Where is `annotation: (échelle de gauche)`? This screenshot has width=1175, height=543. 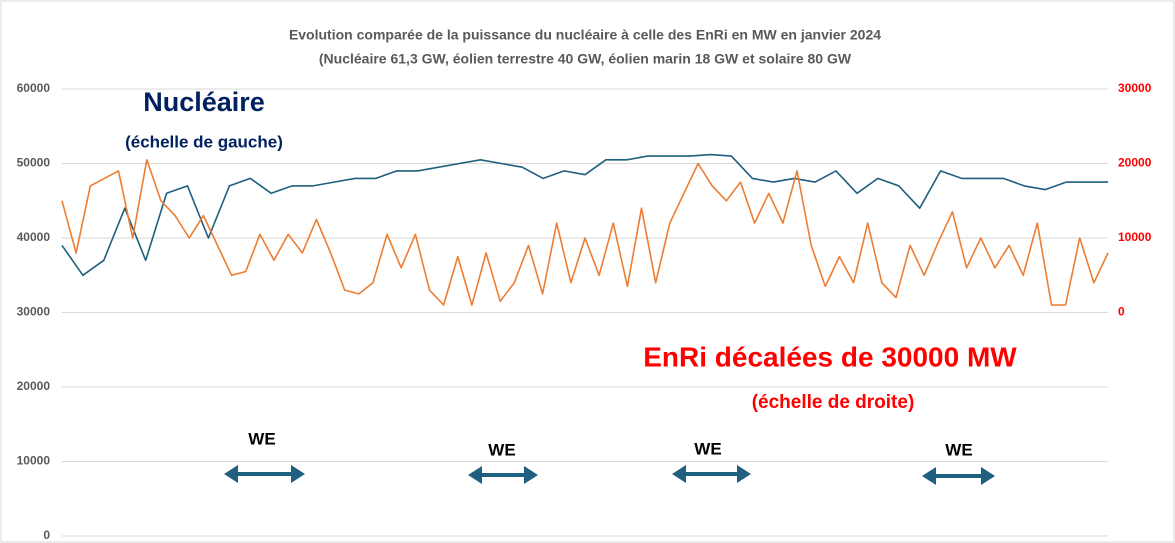 annotation: (échelle de gauche) is located at coordinates (204, 141).